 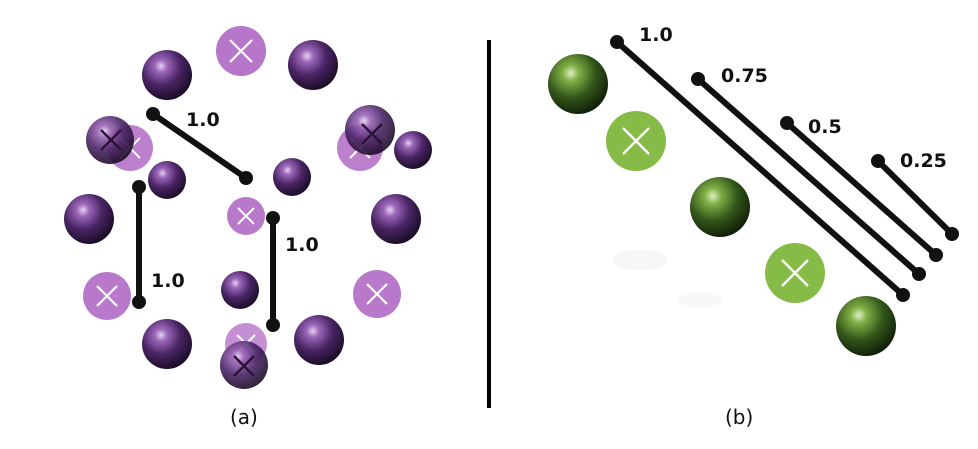 I want to click on segment-label: 0.5, so click(x=825, y=127).